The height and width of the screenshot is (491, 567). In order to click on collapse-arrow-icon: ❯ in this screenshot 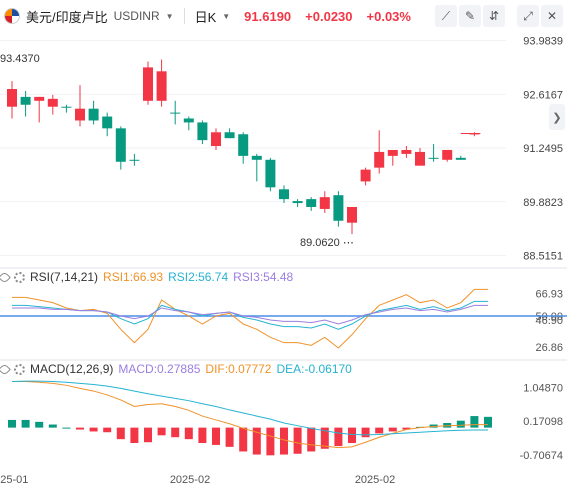, I will do `click(557, 117)`.